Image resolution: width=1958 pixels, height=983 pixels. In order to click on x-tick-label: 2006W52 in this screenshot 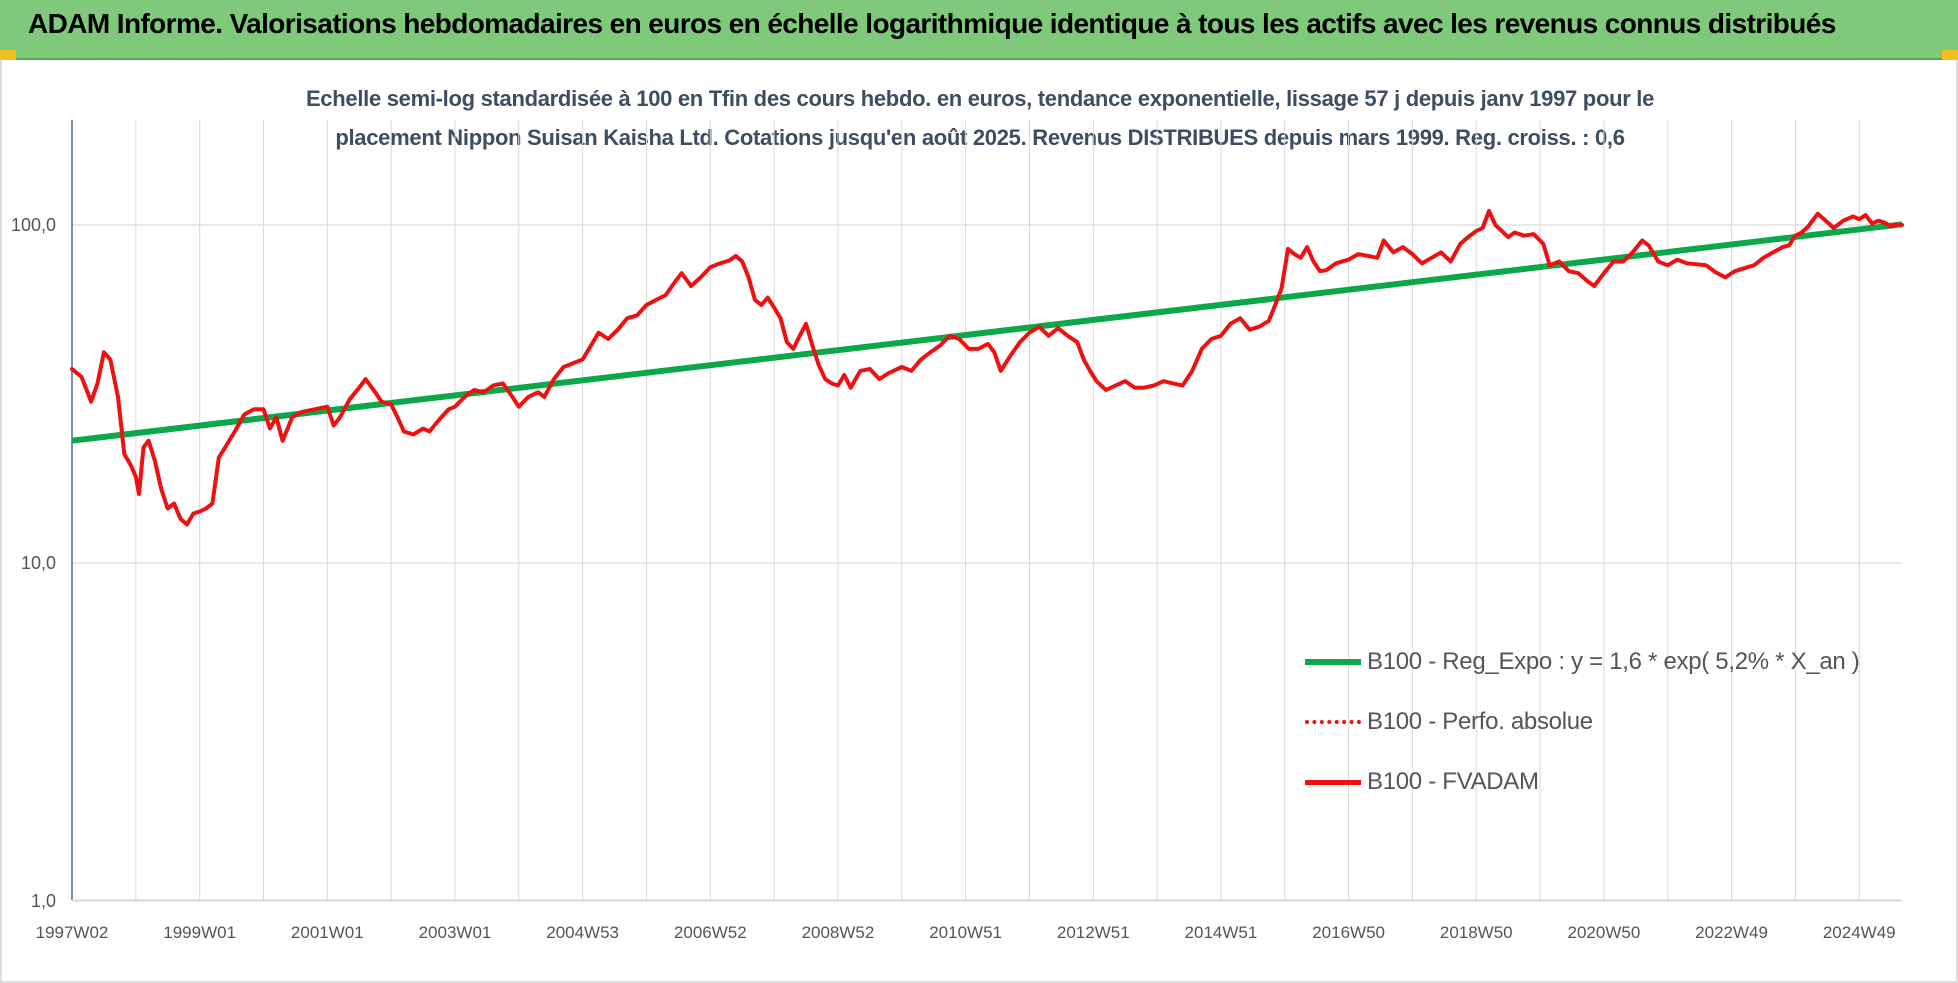, I will do `click(710, 932)`.